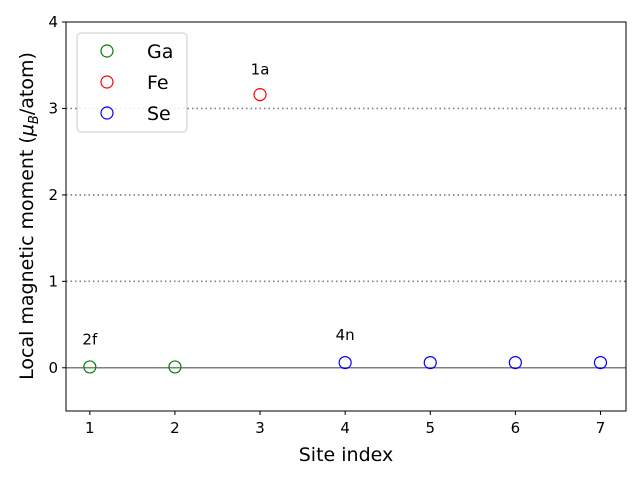 The height and width of the screenshot is (480, 640). I want to click on legend-label-fe: Fe, so click(158, 83).